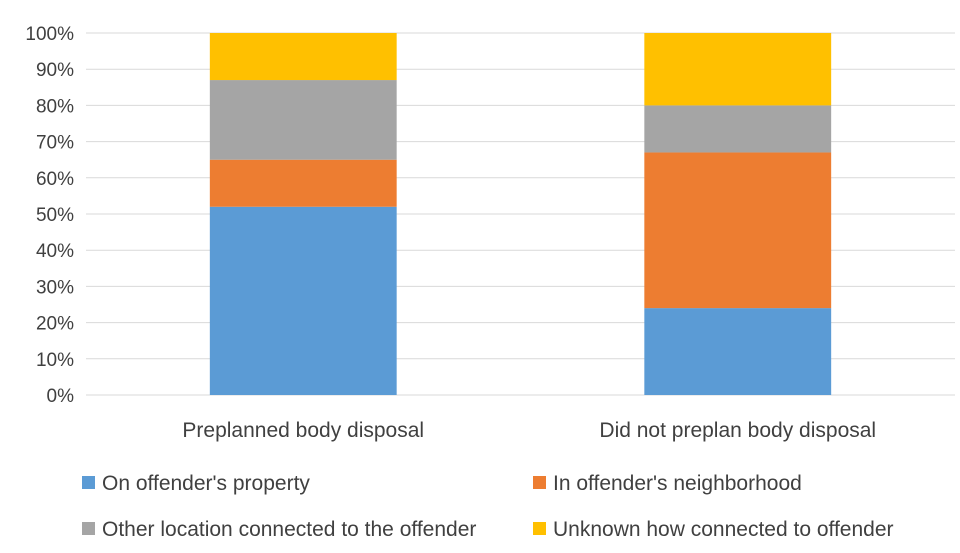 The height and width of the screenshot is (553, 960). I want to click on legend-label: Other location connected to the offender, so click(289, 529).